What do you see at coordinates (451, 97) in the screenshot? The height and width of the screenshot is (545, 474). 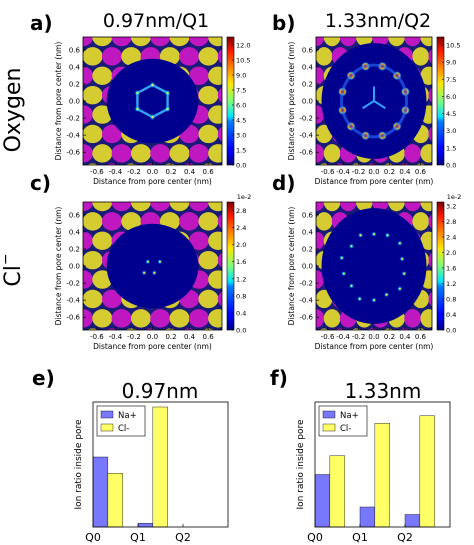 I see `colorbar-tick-label: 6.0` at bounding box center [451, 97].